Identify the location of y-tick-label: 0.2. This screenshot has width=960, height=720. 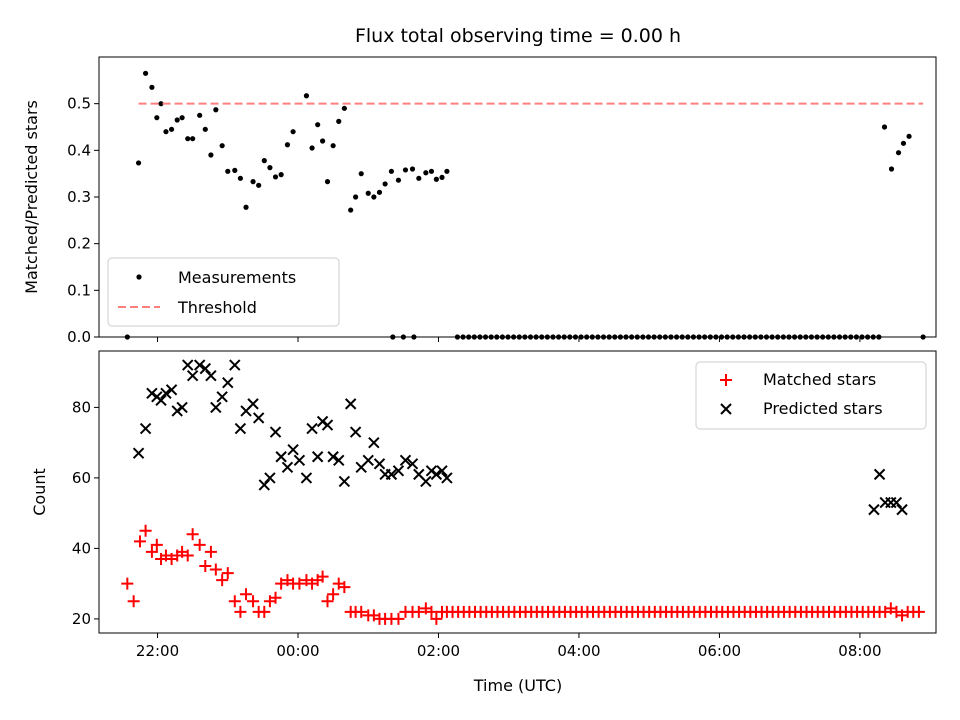
(79, 244).